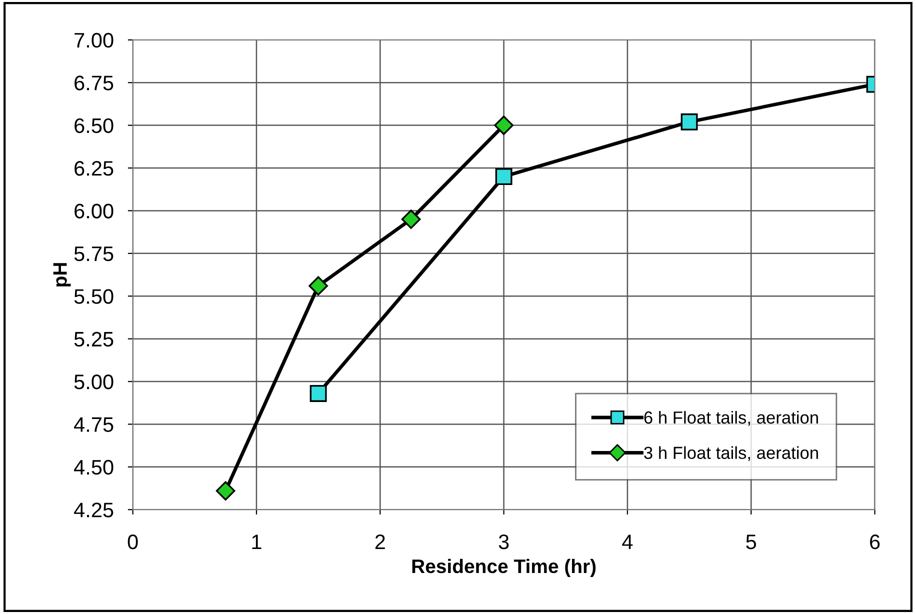 The width and height of the screenshot is (916, 614). Describe the element at coordinates (94, 424) in the screenshot. I see `y-tick-label: 4.75` at that location.